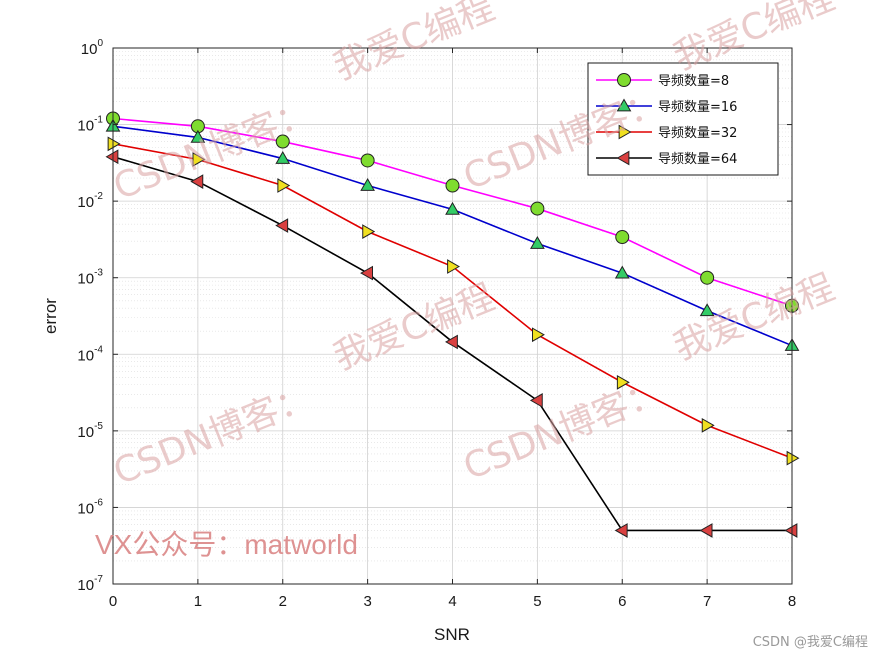 The image size is (875, 656). Describe the element at coordinates (113, 601) in the screenshot. I see `x-tick-label: 0` at that location.